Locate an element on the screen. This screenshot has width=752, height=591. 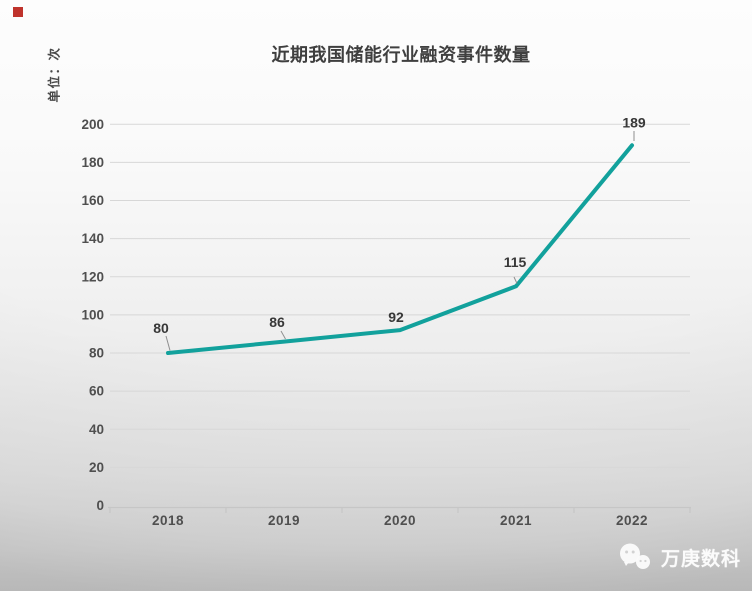
x-tick-label: 2021 is located at coordinates (516, 520).